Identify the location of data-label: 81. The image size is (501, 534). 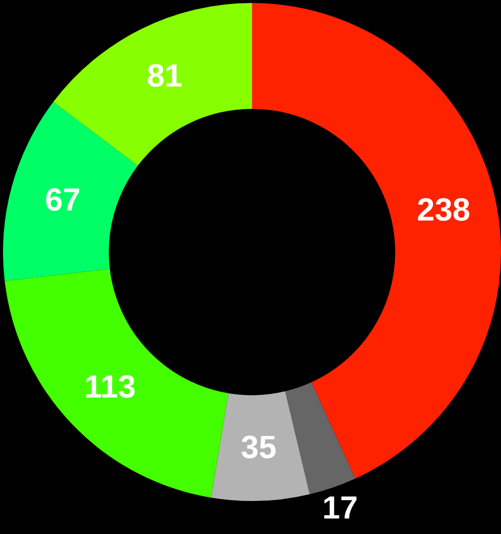
(164, 75).